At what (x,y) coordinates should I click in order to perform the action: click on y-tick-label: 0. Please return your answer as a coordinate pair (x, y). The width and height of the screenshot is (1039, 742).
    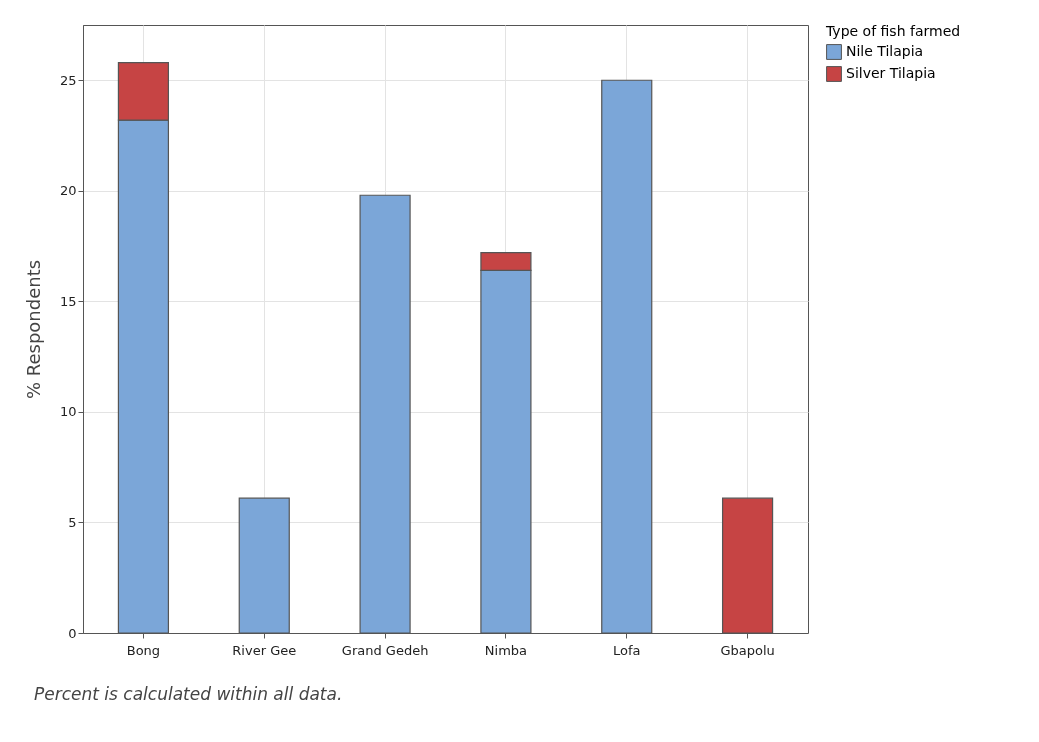
    Looking at the image, I should click on (72, 633).